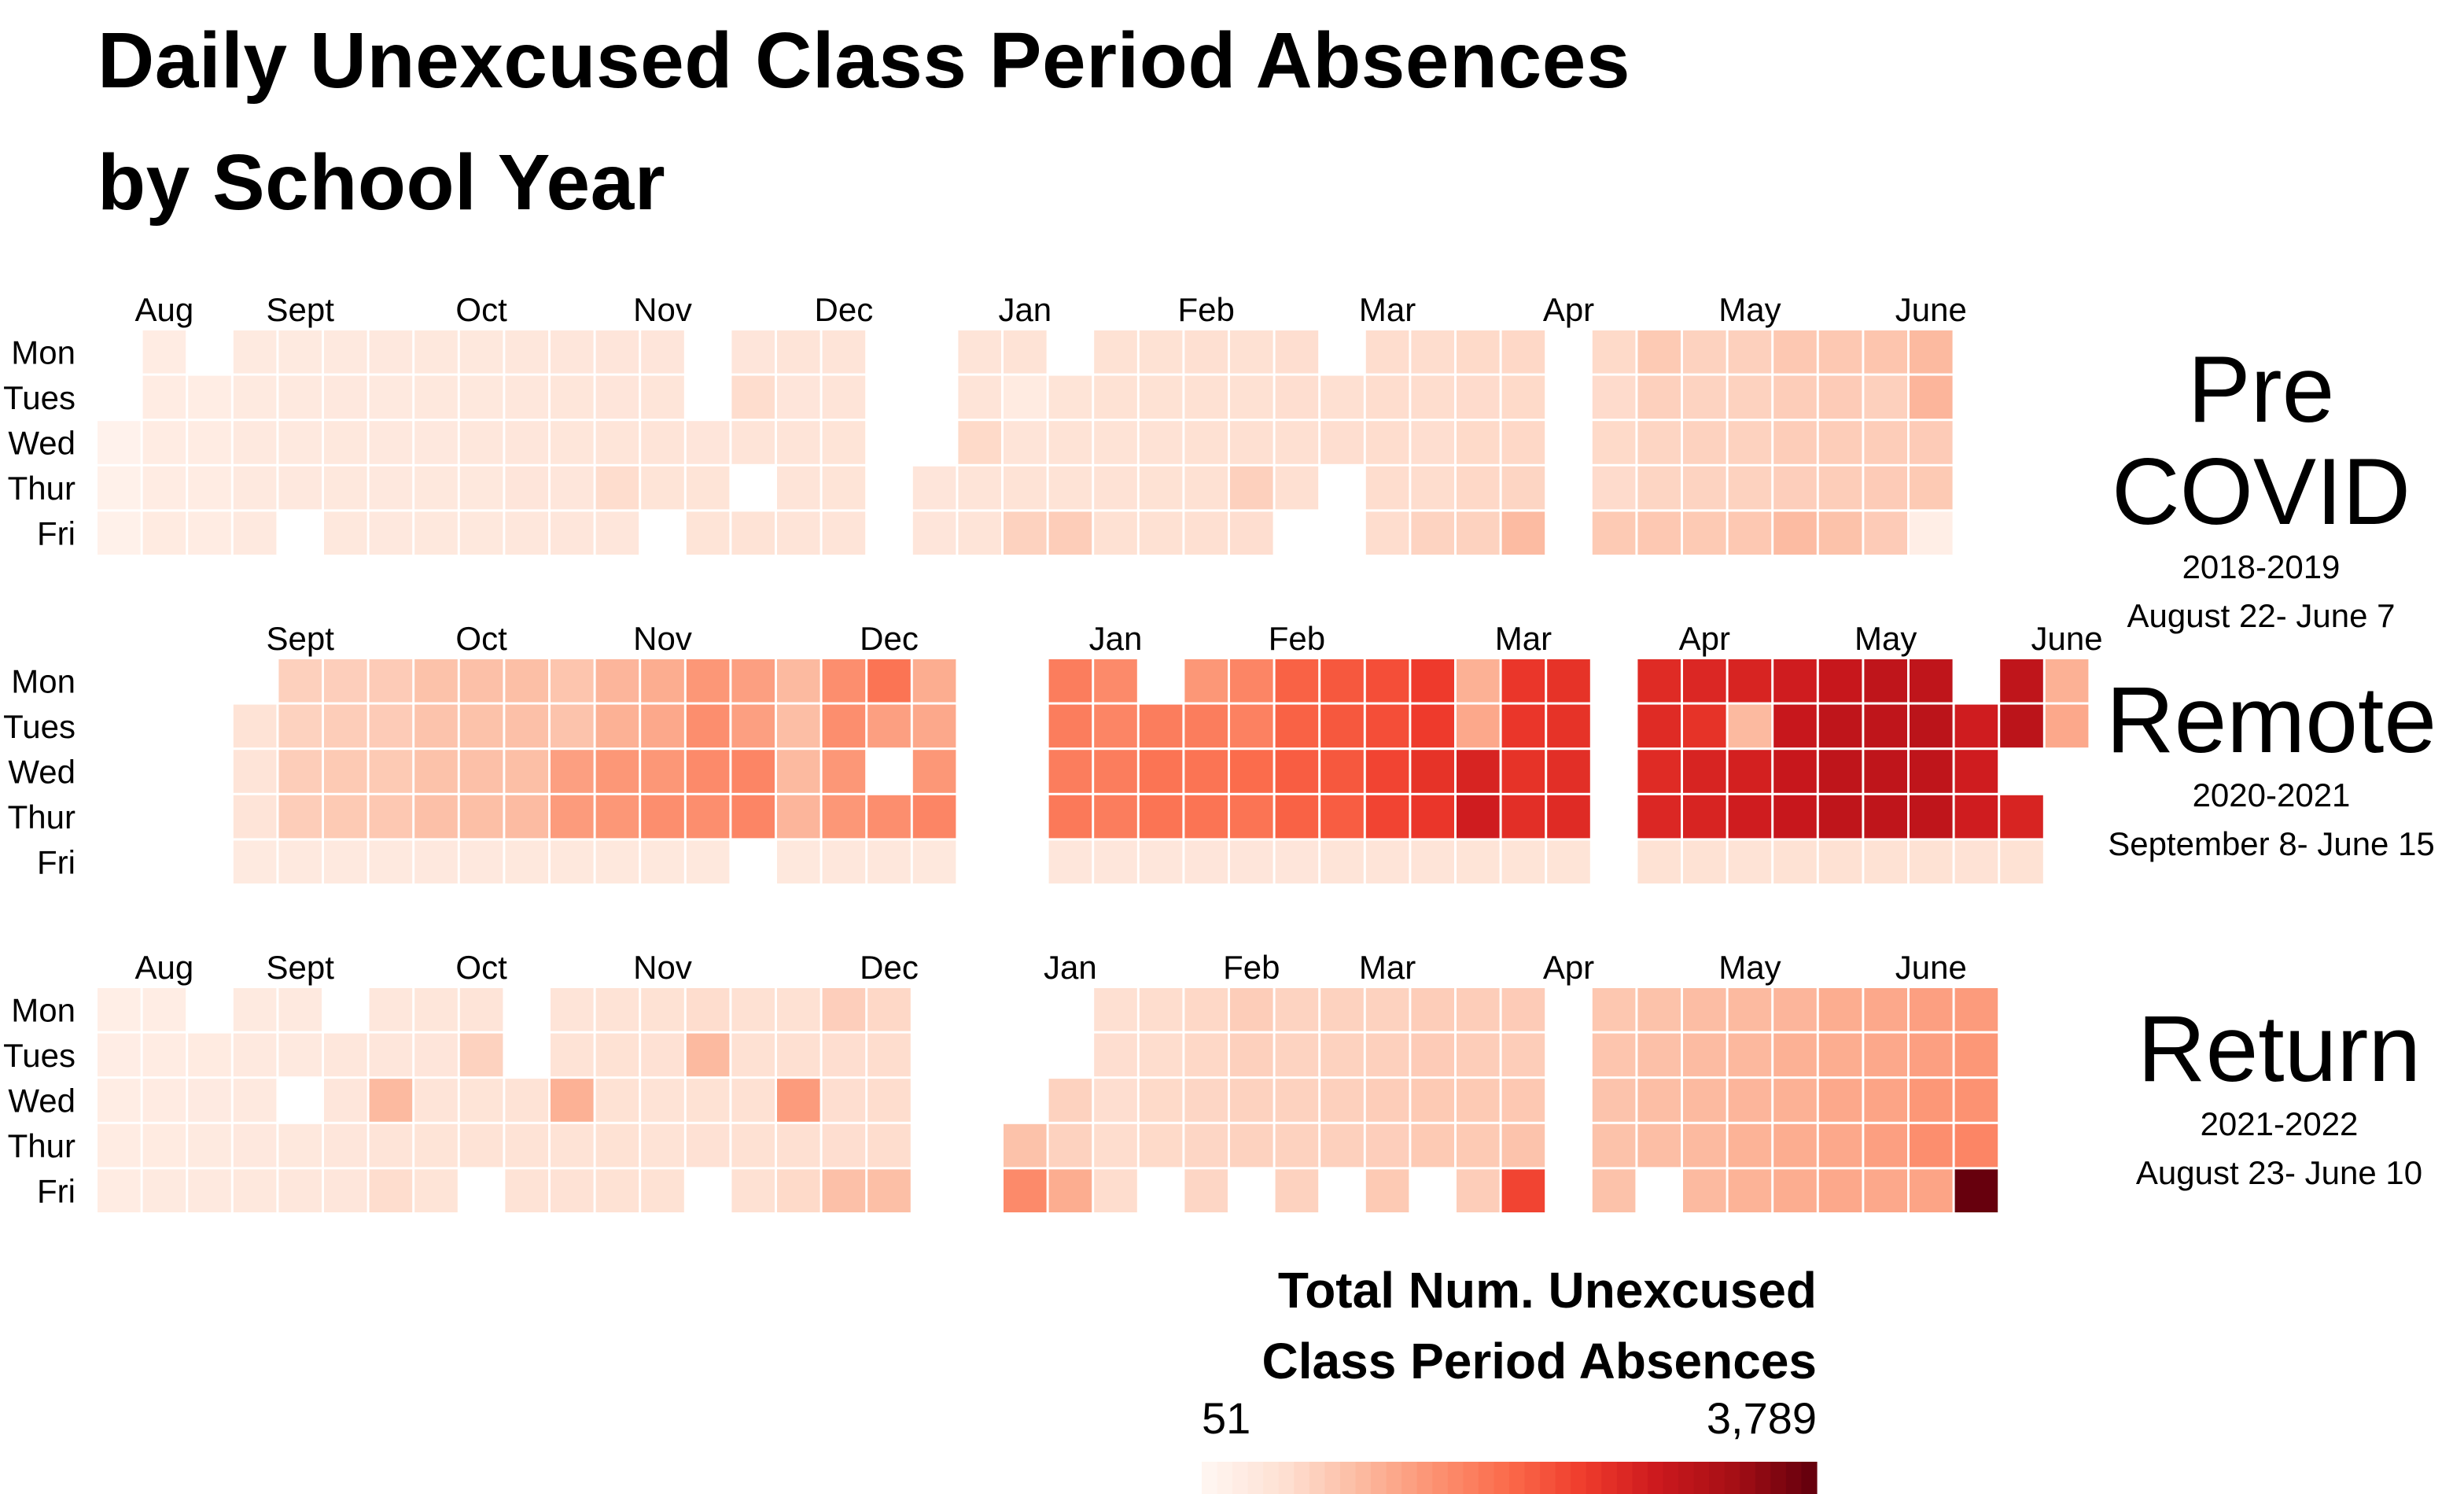 Image resolution: width=2464 pixels, height=1494 pixels. What do you see at coordinates (43, 1009) in the screenshot?
I see `weekday-label: Mon` at bounding box center [43, 1009].